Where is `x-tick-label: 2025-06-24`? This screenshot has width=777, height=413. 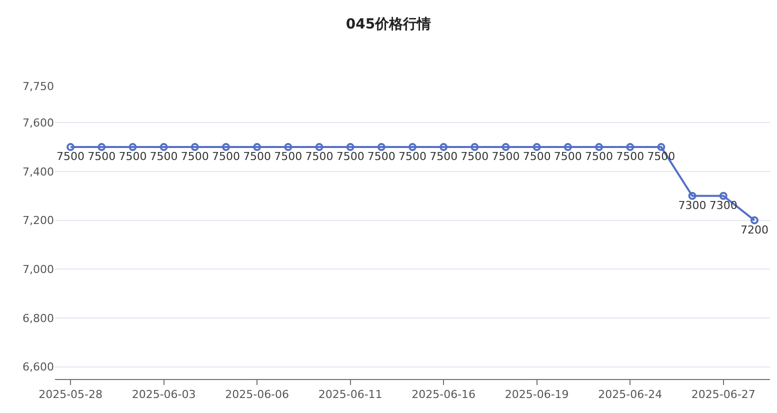 x-tick-label: 2025-06-24 is located at coordinates (630, 395).